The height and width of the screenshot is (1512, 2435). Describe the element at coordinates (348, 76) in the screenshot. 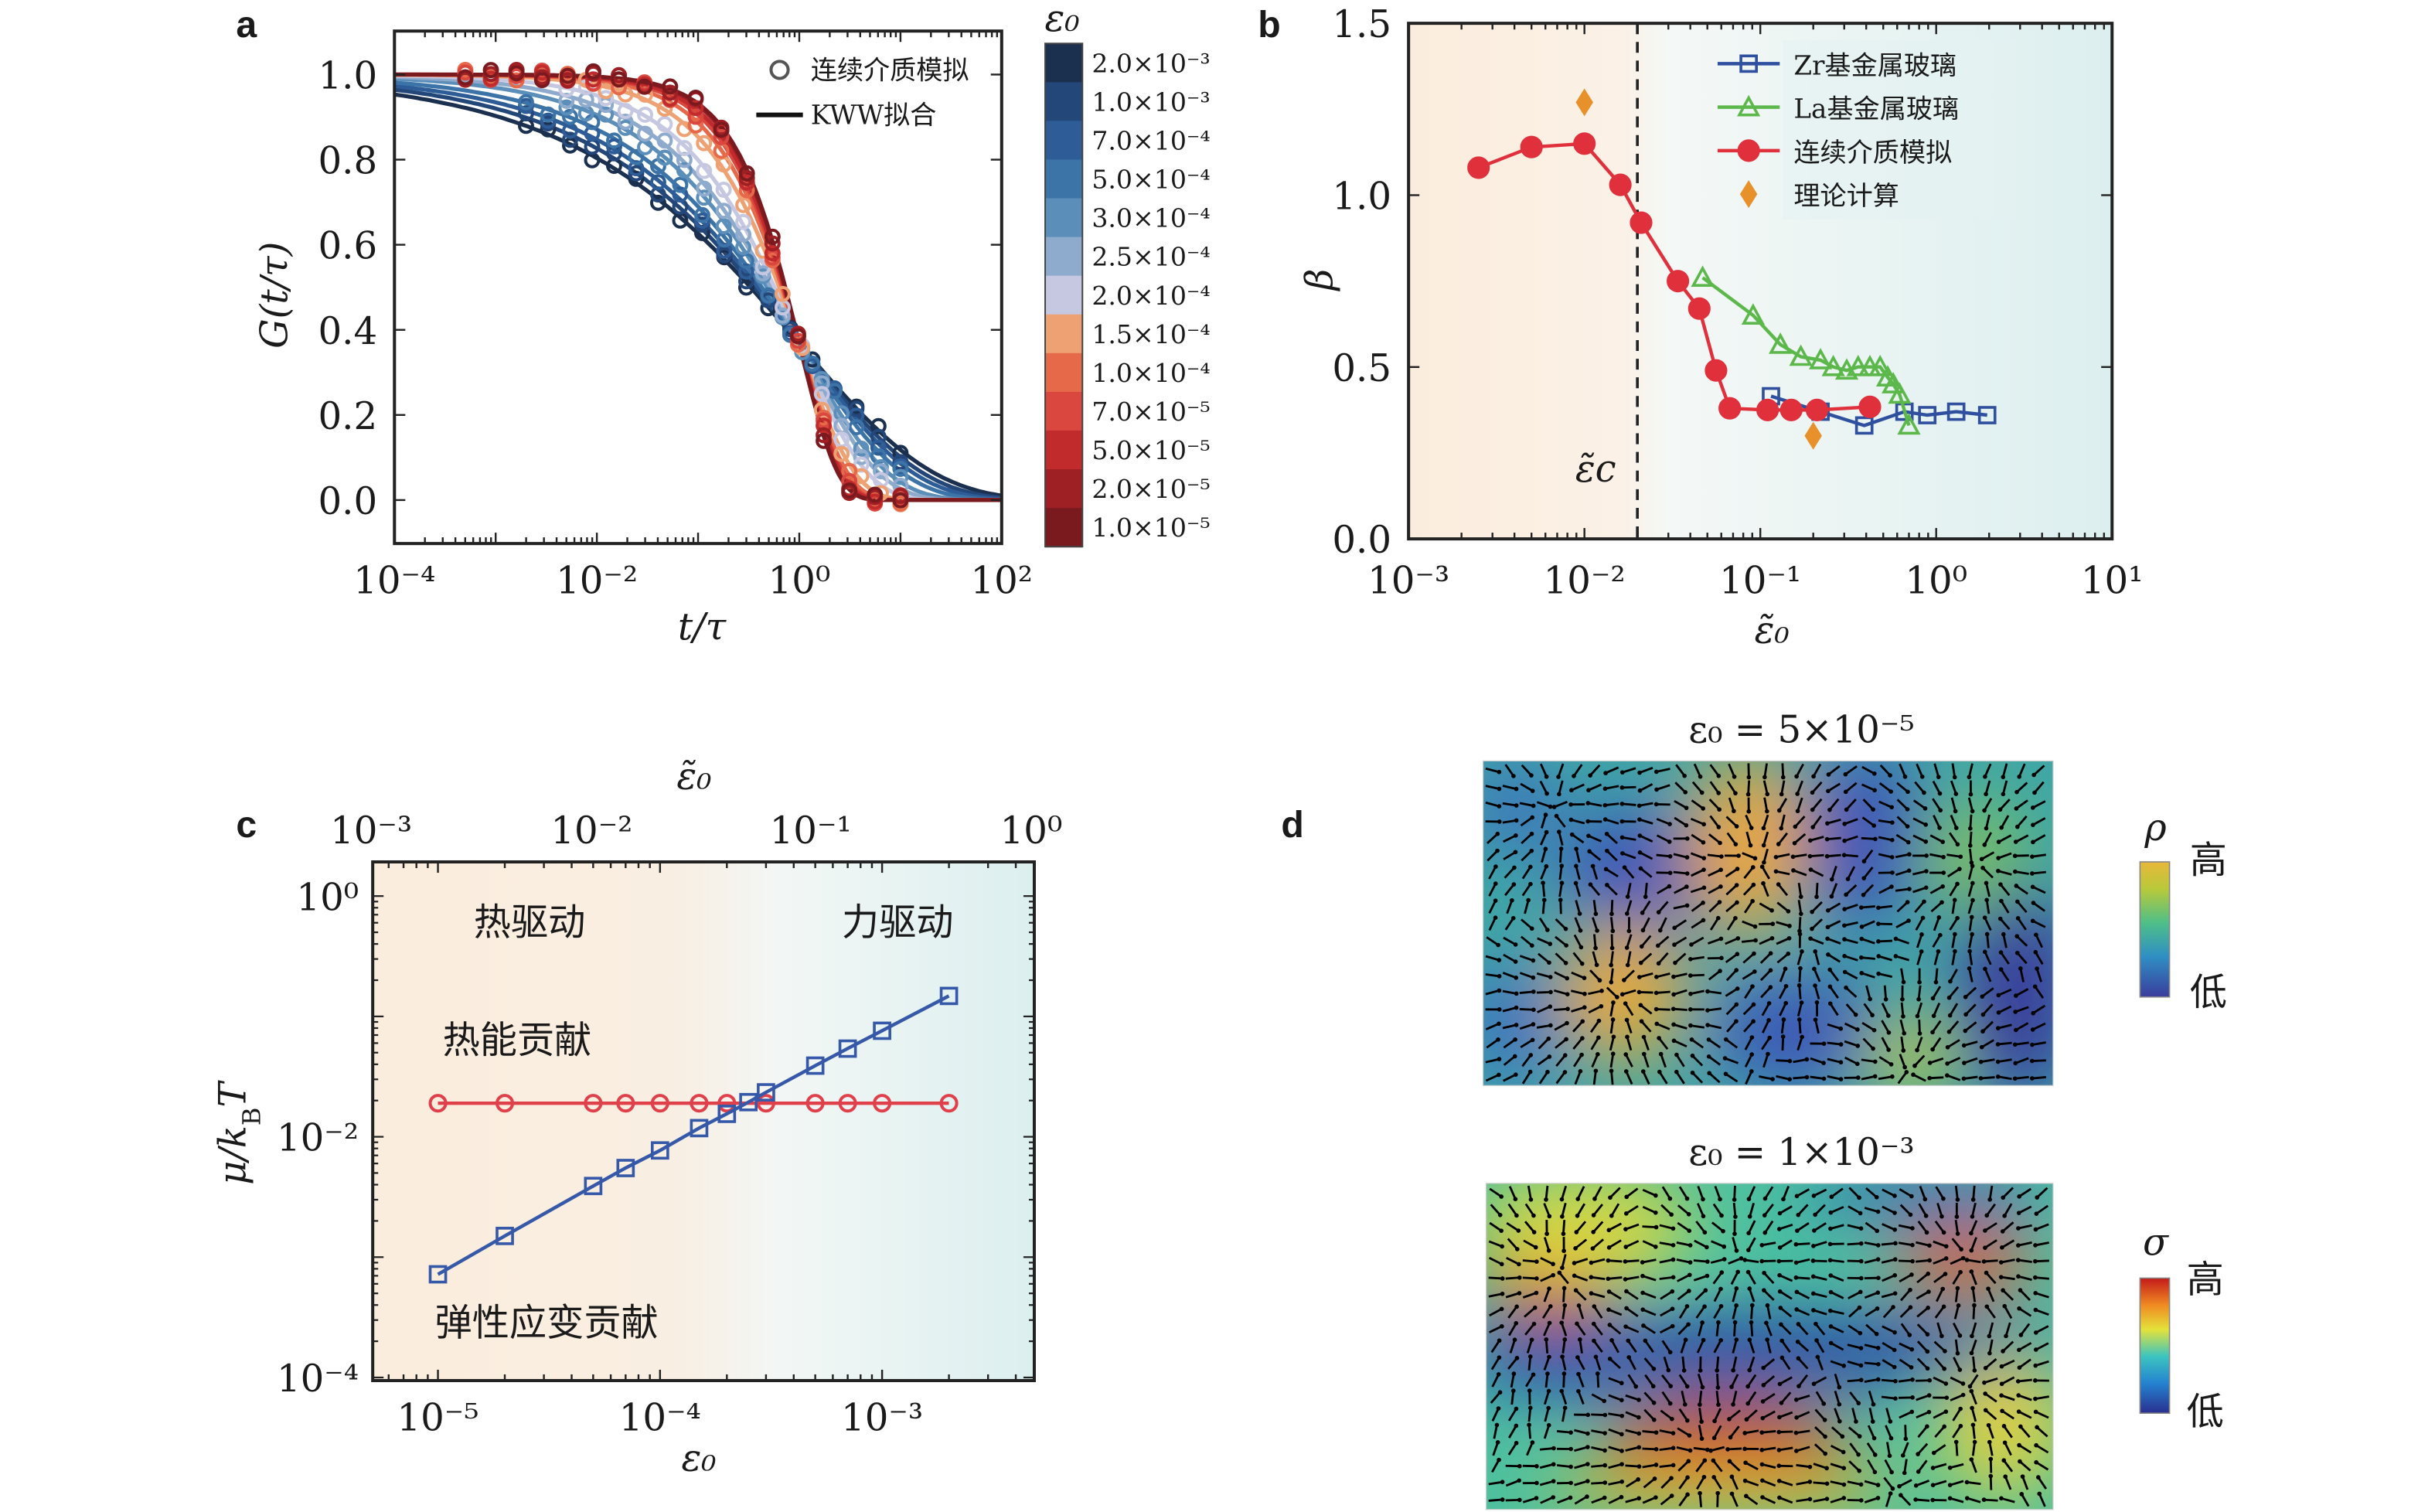

I see `y-tick-label: 1.0` at that location.